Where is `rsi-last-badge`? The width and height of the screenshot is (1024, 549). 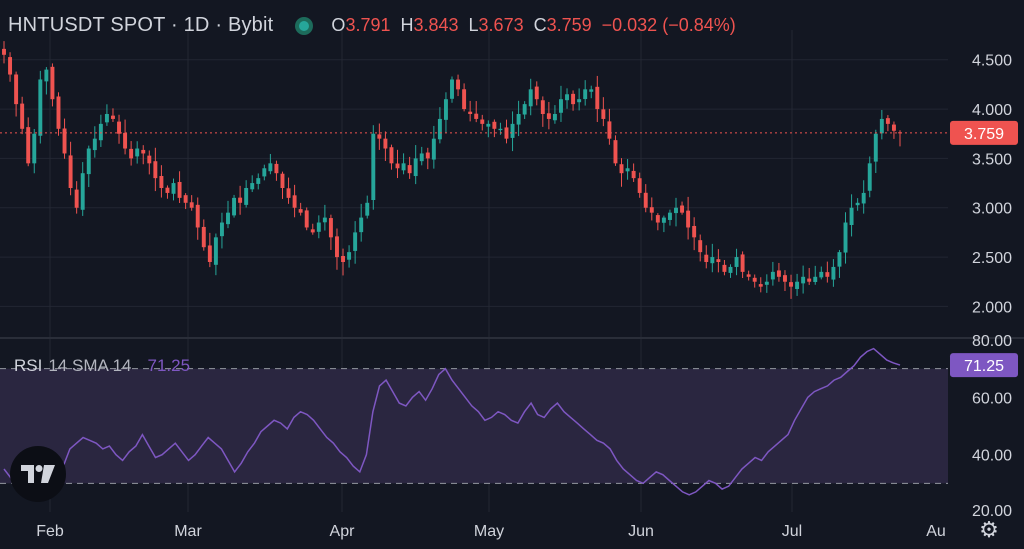
rsi-last-badge is located at coordinates (984, 365).